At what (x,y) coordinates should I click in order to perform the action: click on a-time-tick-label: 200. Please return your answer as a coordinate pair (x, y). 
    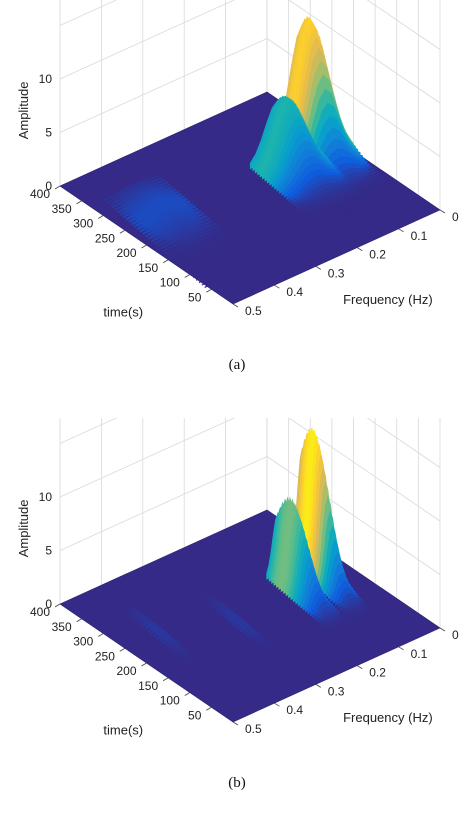
    Looking at the image, I should click on (126, 253).